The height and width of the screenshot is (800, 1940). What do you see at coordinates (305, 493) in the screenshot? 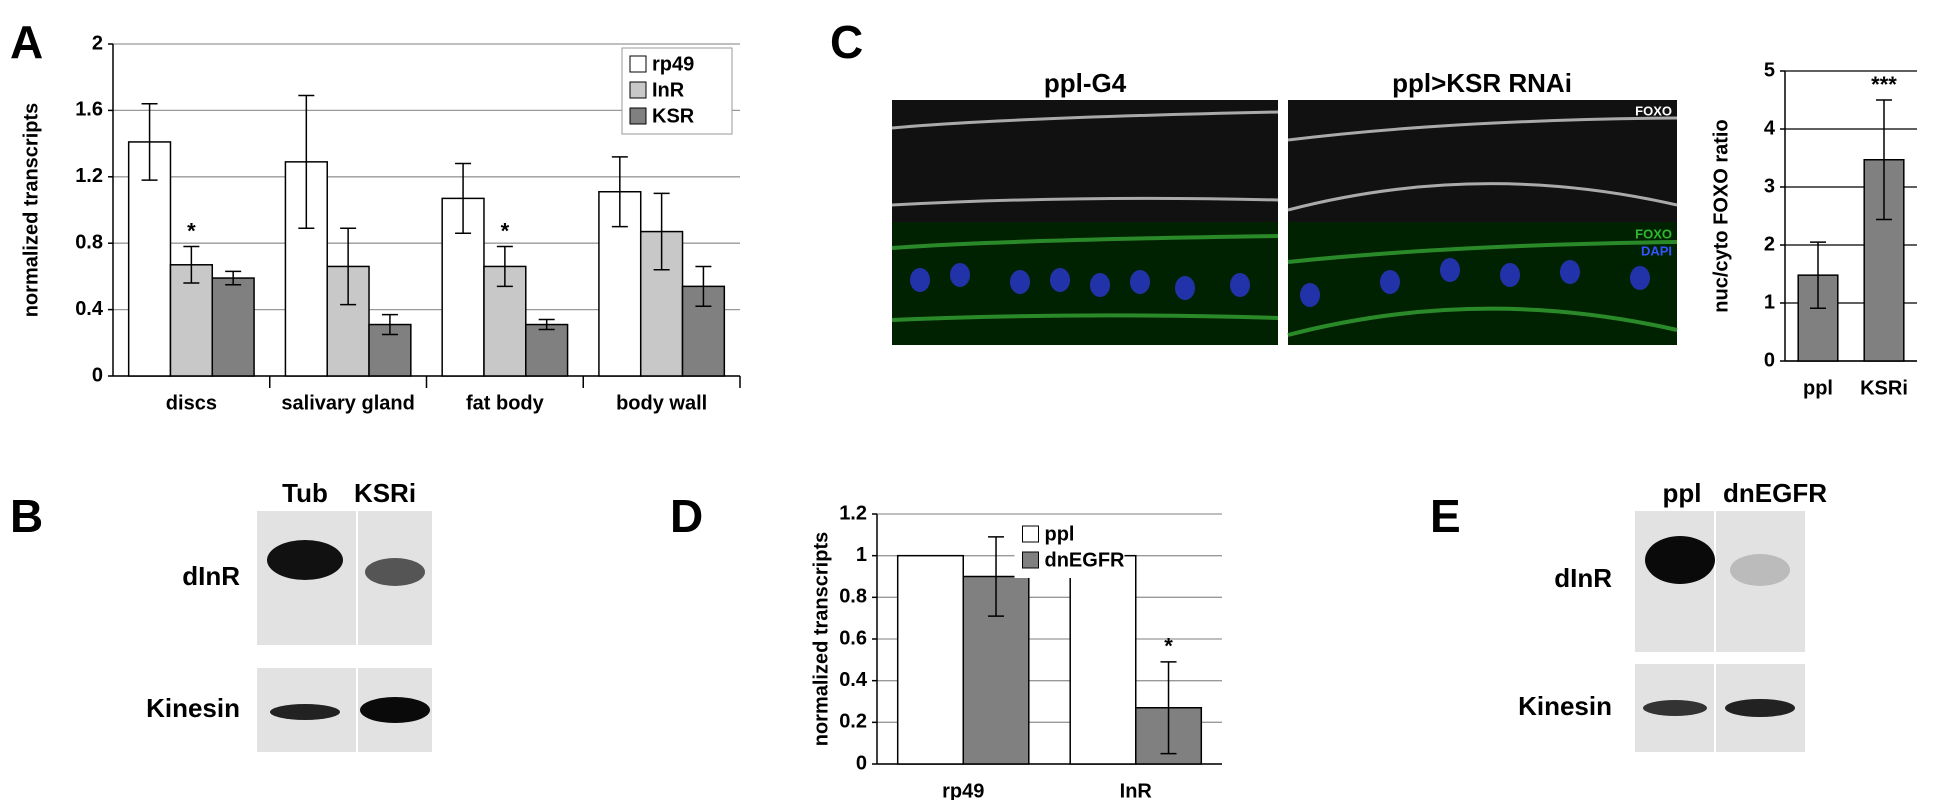
I see `lane-label: Tub` at bounding box center [305, 493].